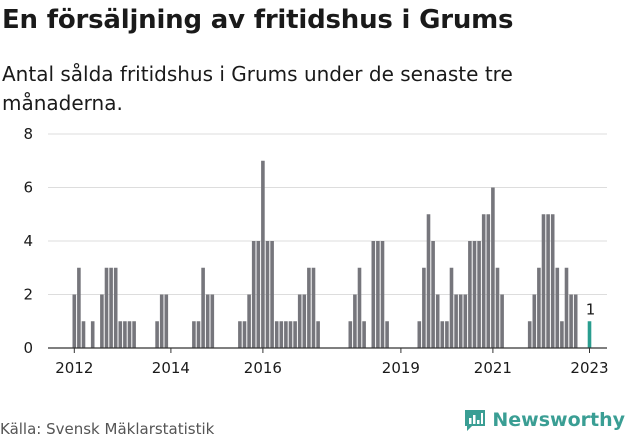 The width and height of the screenshot is (631, 439). I want to click on x-tick-label: 2012, so click(74, 368).